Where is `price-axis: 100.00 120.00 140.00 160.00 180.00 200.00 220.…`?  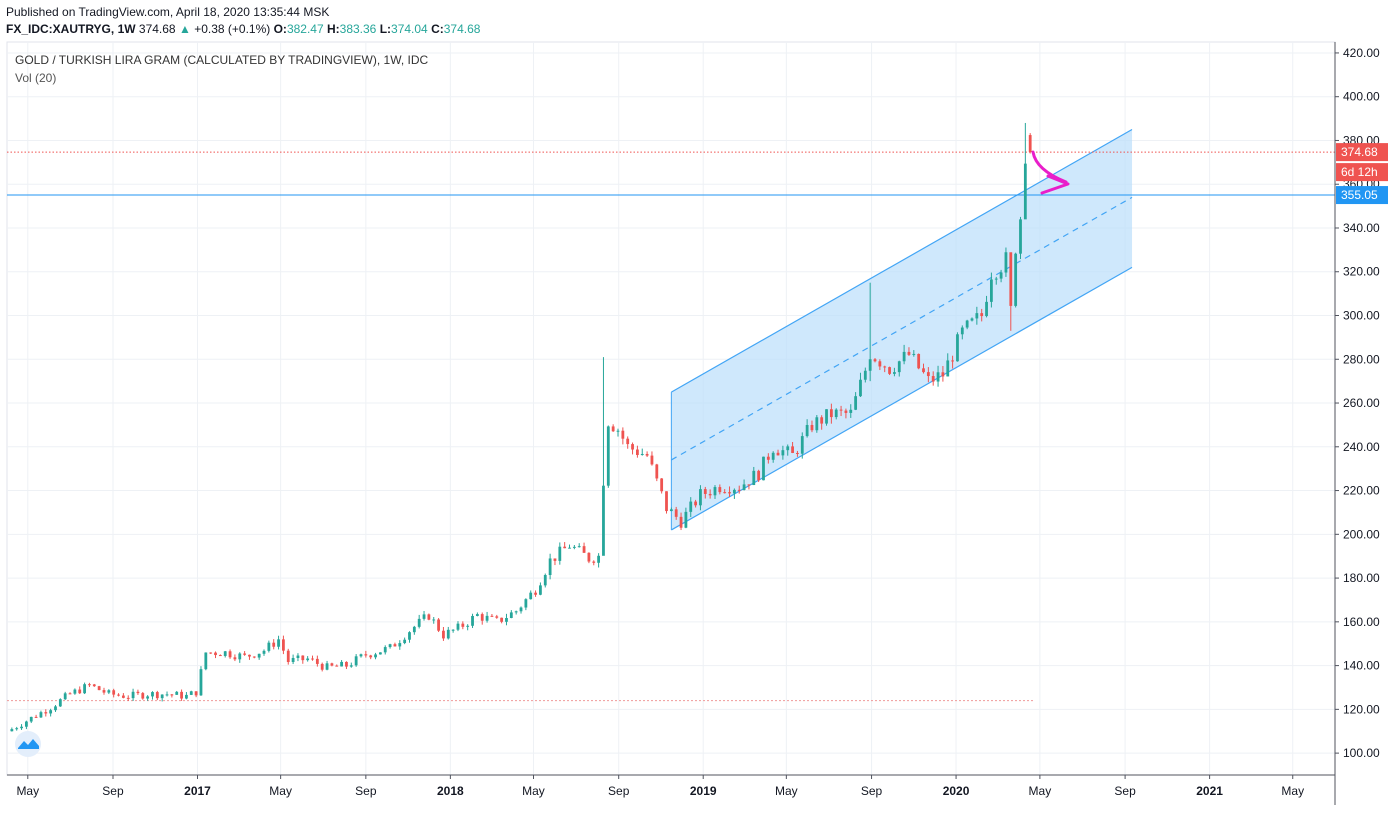 price-axis: 100.00 120.00 140.00 160.00 180.00 200.00 220.… is located at coordinates (1357, 423).